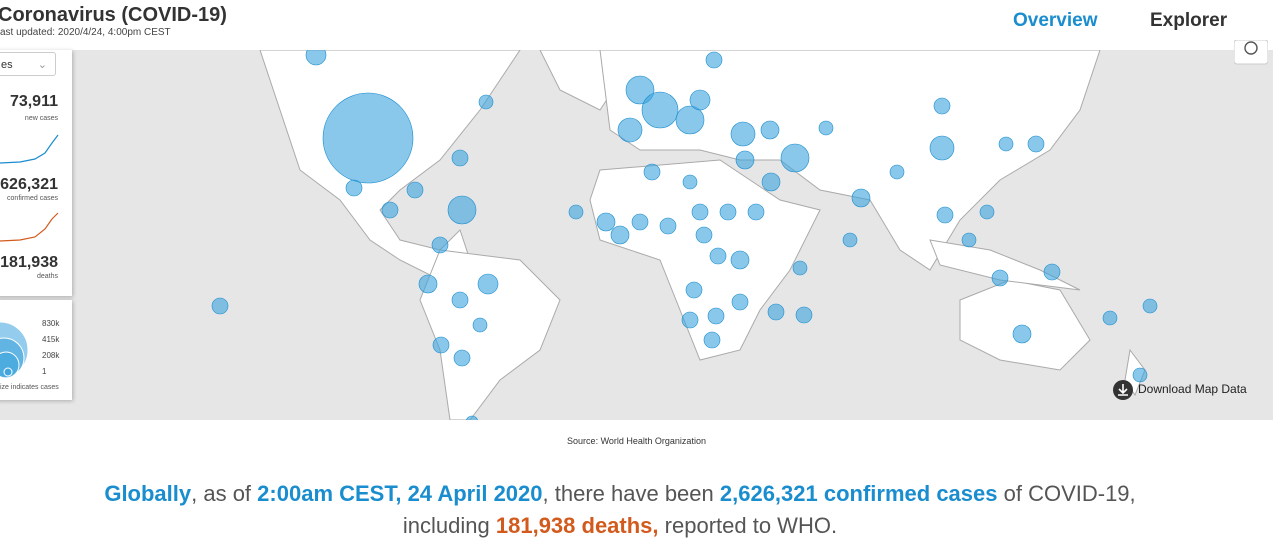 This screenshot has width=1273, height=548. I want to click on sparklines, so click(29, 188).